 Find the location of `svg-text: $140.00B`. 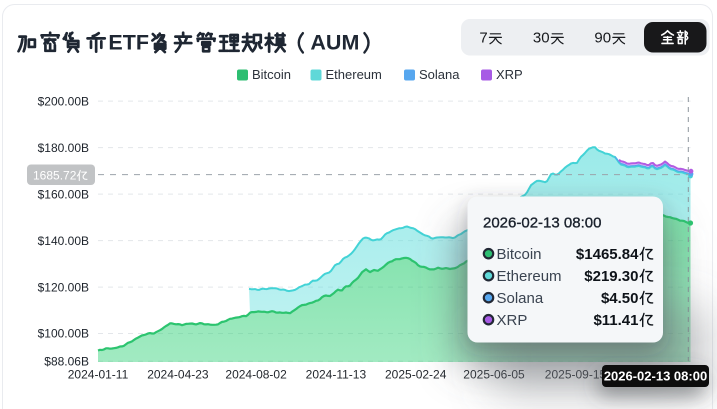

svg-text: $140.00B is located at coordinates (63, 241).